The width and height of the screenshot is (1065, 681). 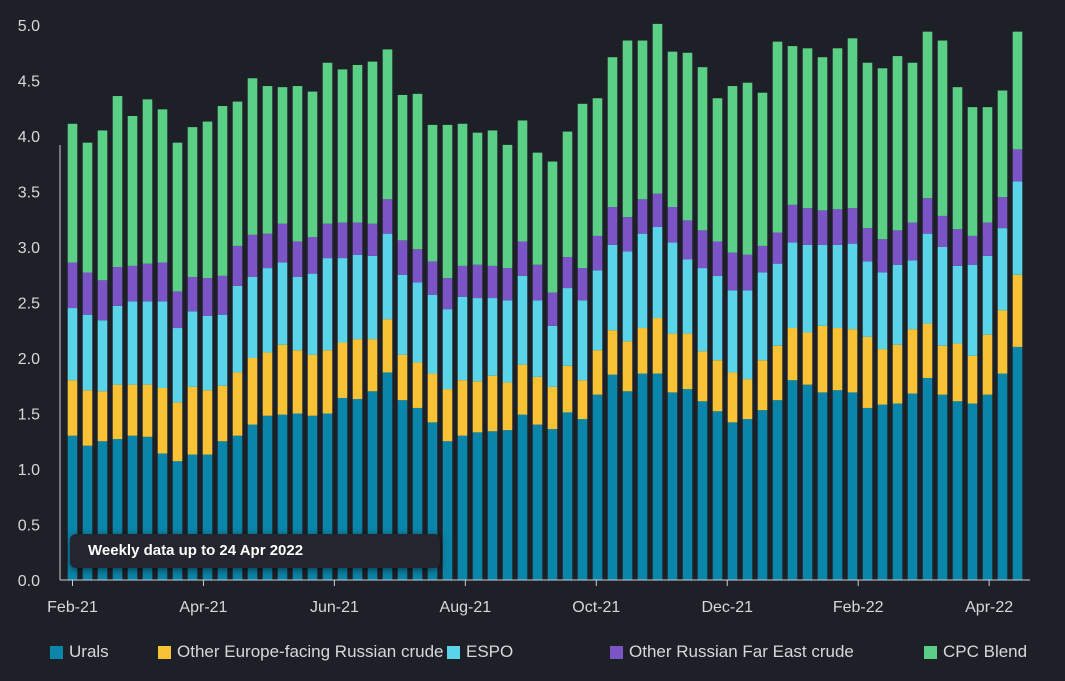 I want to click on legend-swatch, so click(x=453, y=652).